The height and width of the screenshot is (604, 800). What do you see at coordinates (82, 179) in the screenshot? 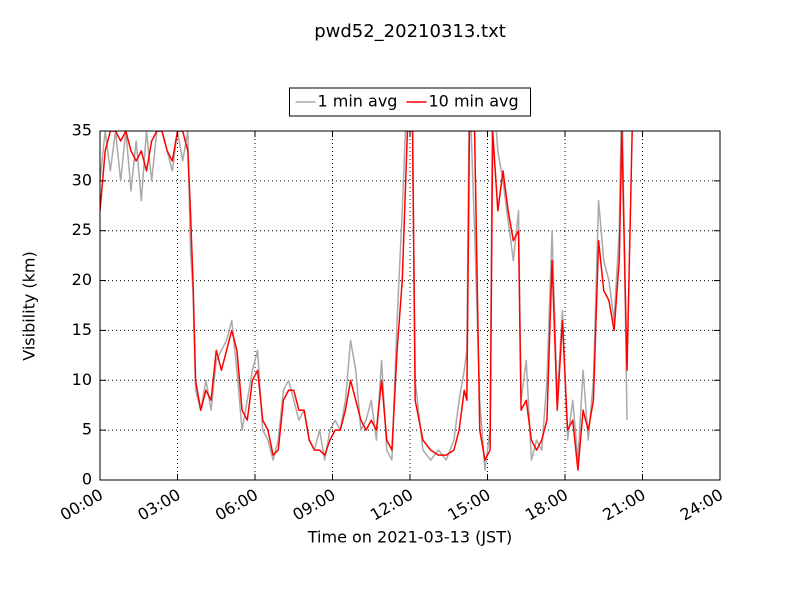
I see `y-tick-label: 30` at bounding box center [82, 179].